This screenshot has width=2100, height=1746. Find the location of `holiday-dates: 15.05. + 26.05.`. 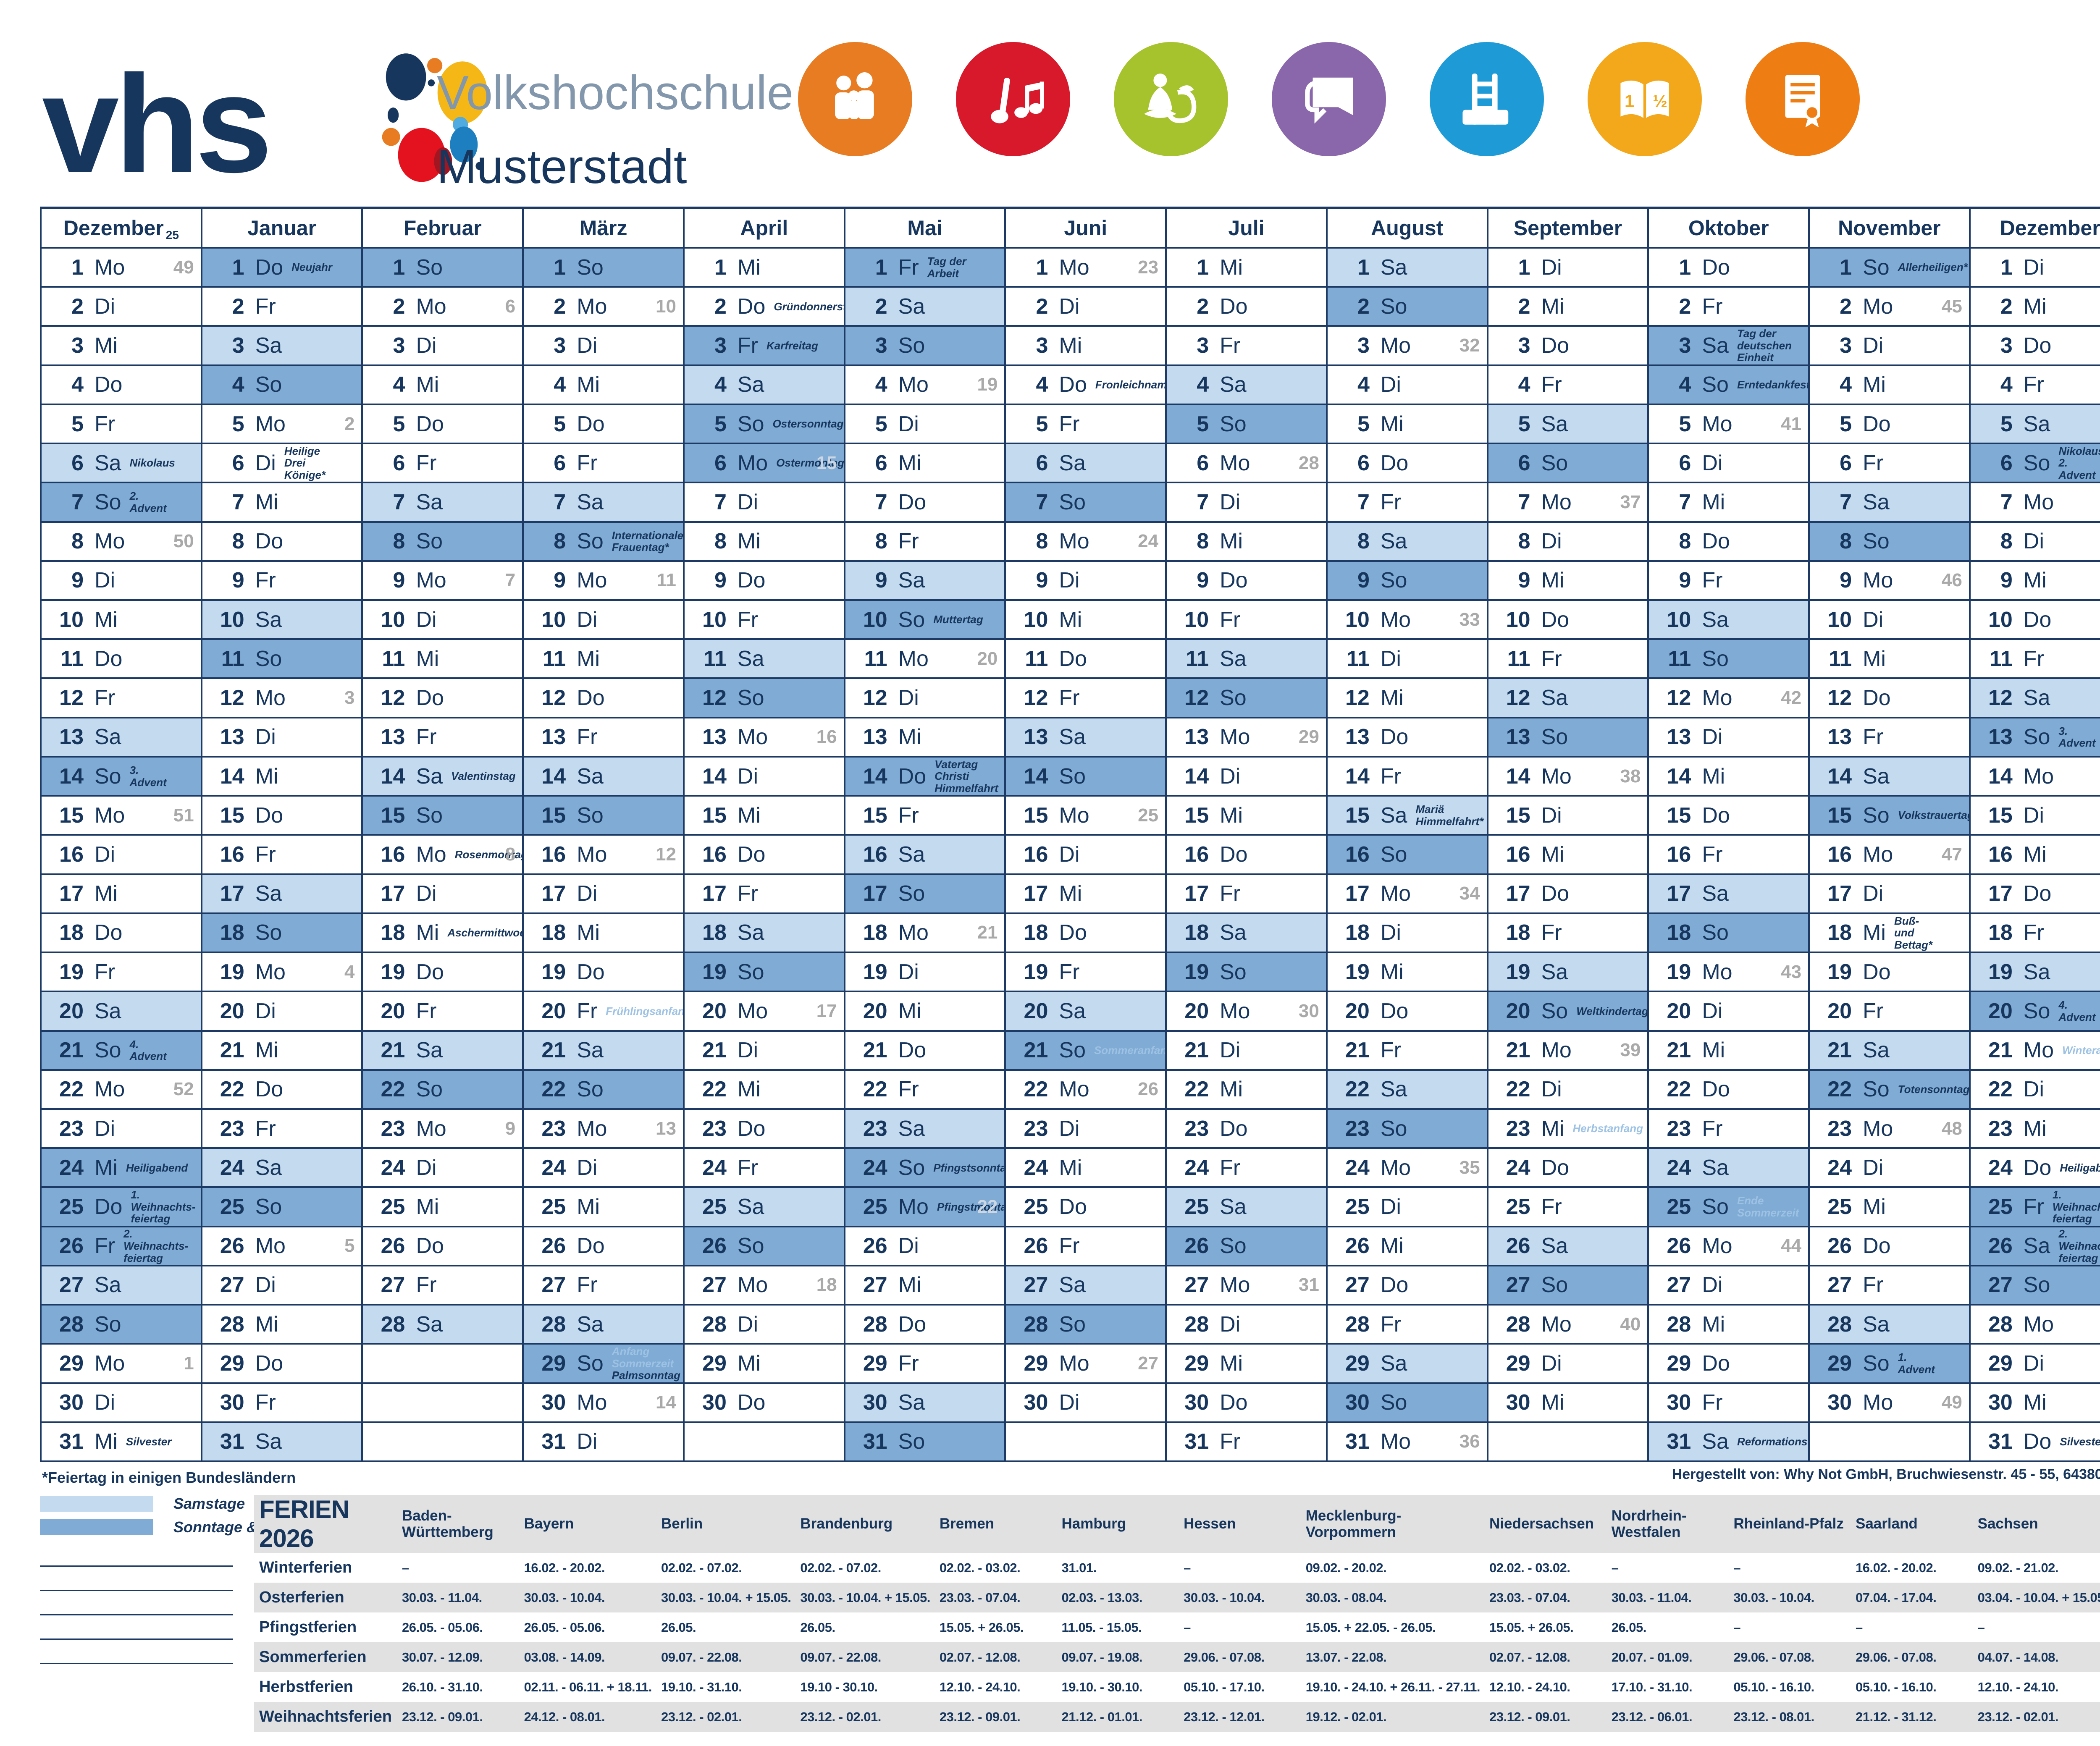

holiday-dates: 15.05. + 26.05. is located at coordinates (1545, 1627).